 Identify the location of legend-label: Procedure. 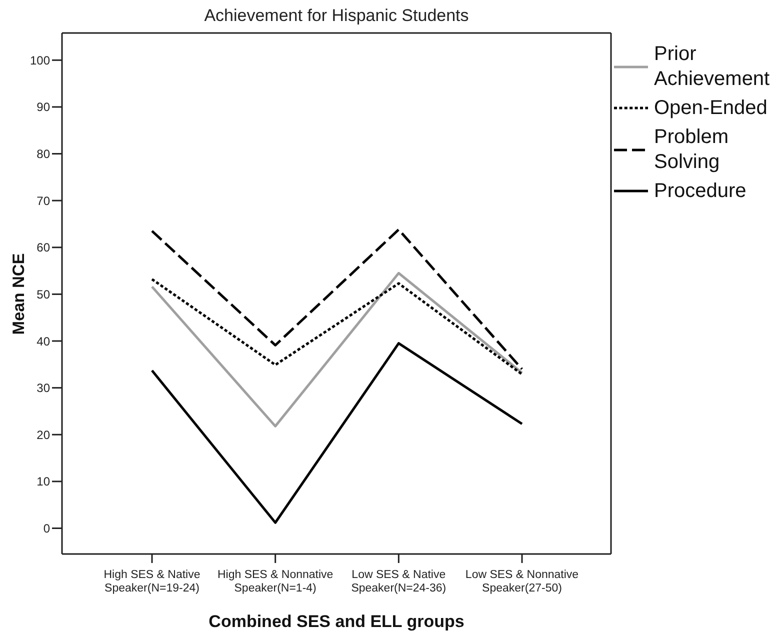
(701, 191).